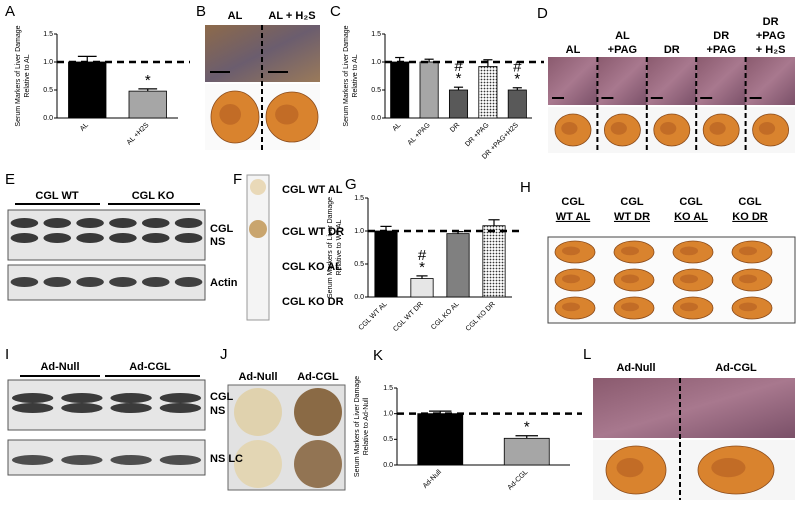  I want to click on x-tick-label: Ad-Null, so click(432, 478).